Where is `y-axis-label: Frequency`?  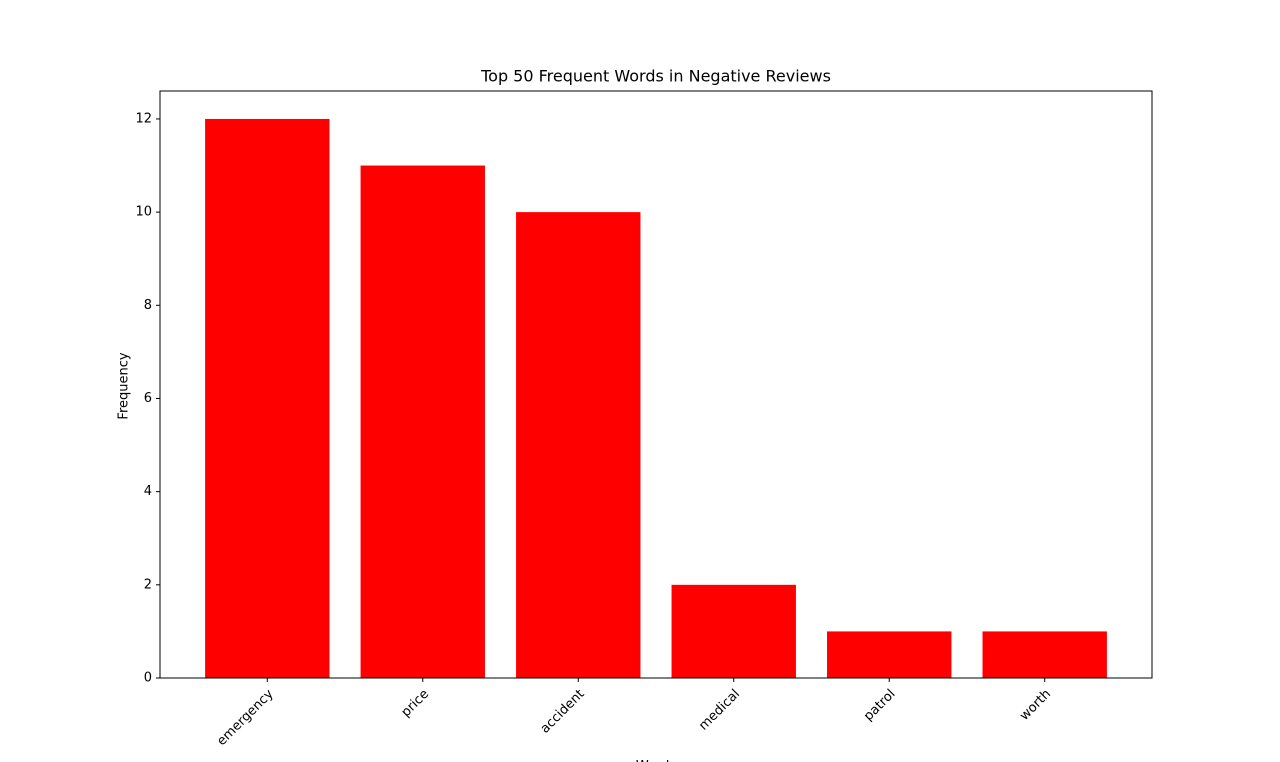 y-axis-label: Frequency is located at coordinates (124, 385).